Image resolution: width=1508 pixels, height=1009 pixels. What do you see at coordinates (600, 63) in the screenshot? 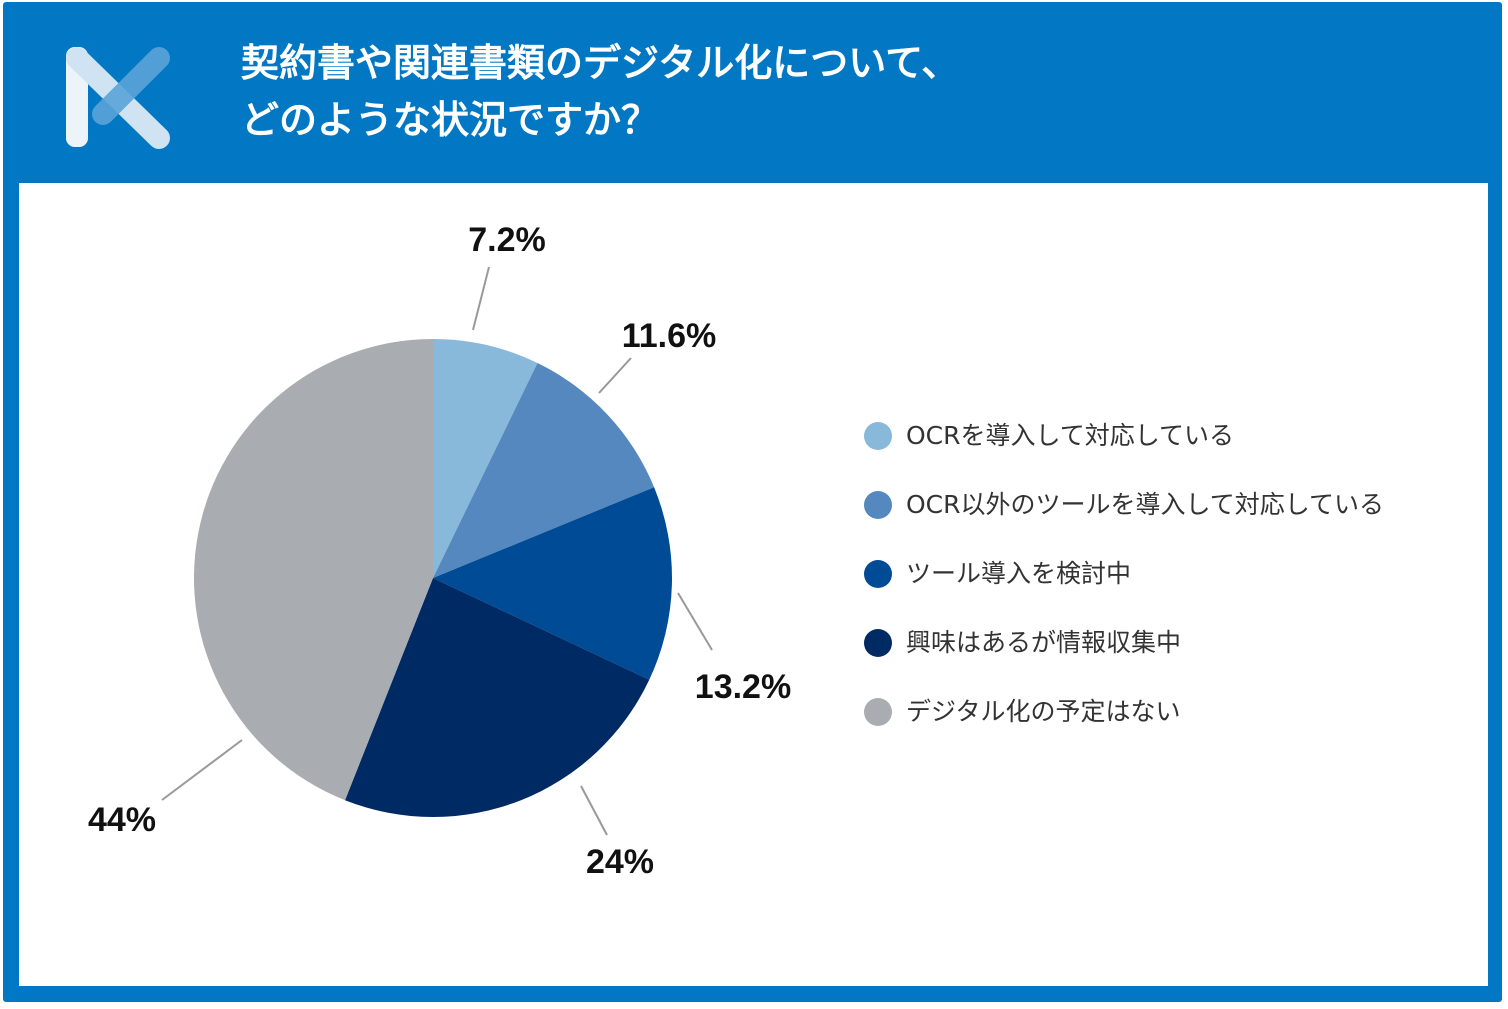
I see `title-line-1: 契約書や関連書類のデジタル化について、` at bounding box center [600, 63].